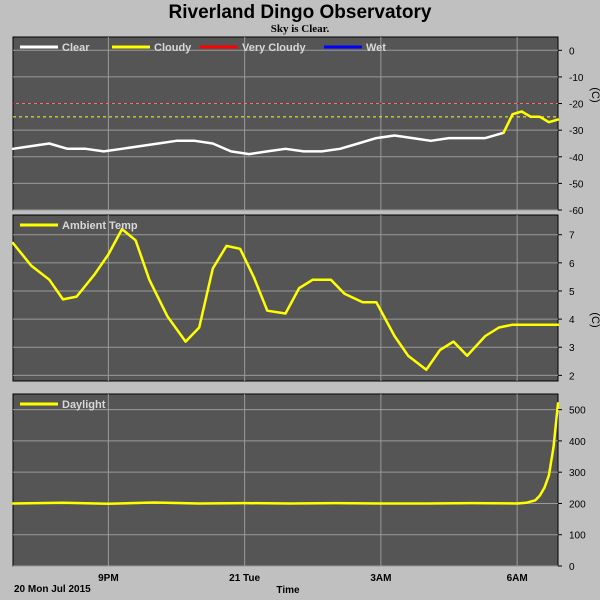  Describe the element at coordinates (203, 48) in the screenshot. I see `sky-legend: Clear Cloudy Very Cloudy Wet` at that location.